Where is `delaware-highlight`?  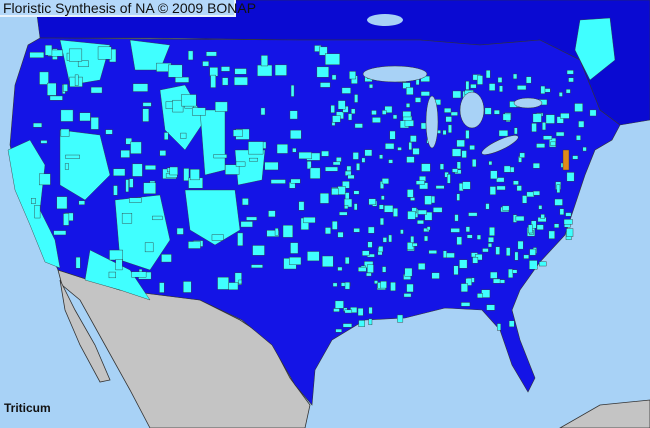 delaware-highlight is located at coordinates (566, 160).